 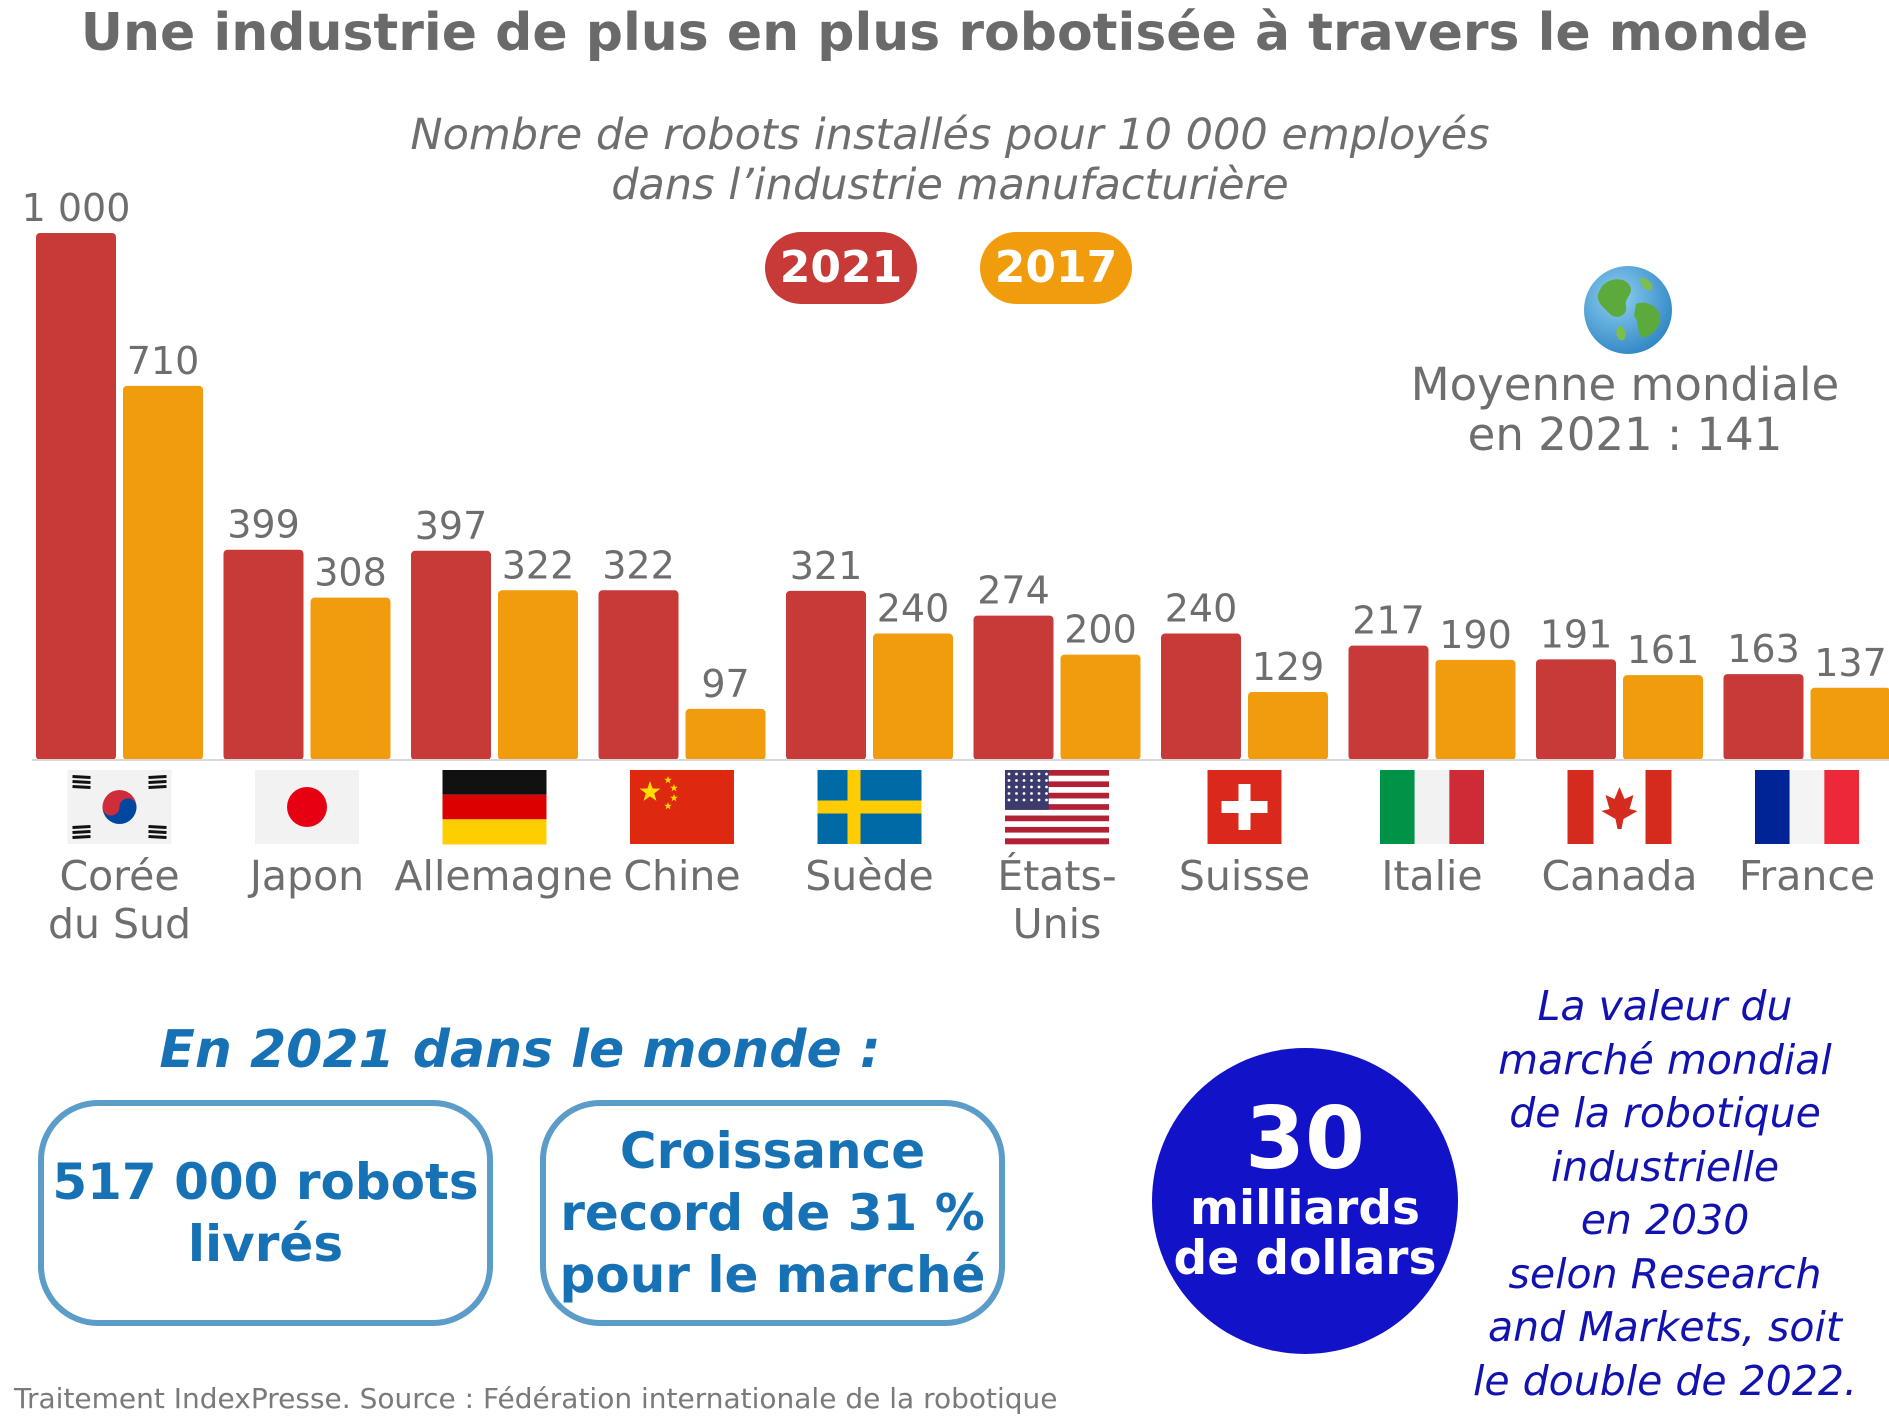 I want to click on country-label-line-1: Suisse, so click(x=1244, y=876).